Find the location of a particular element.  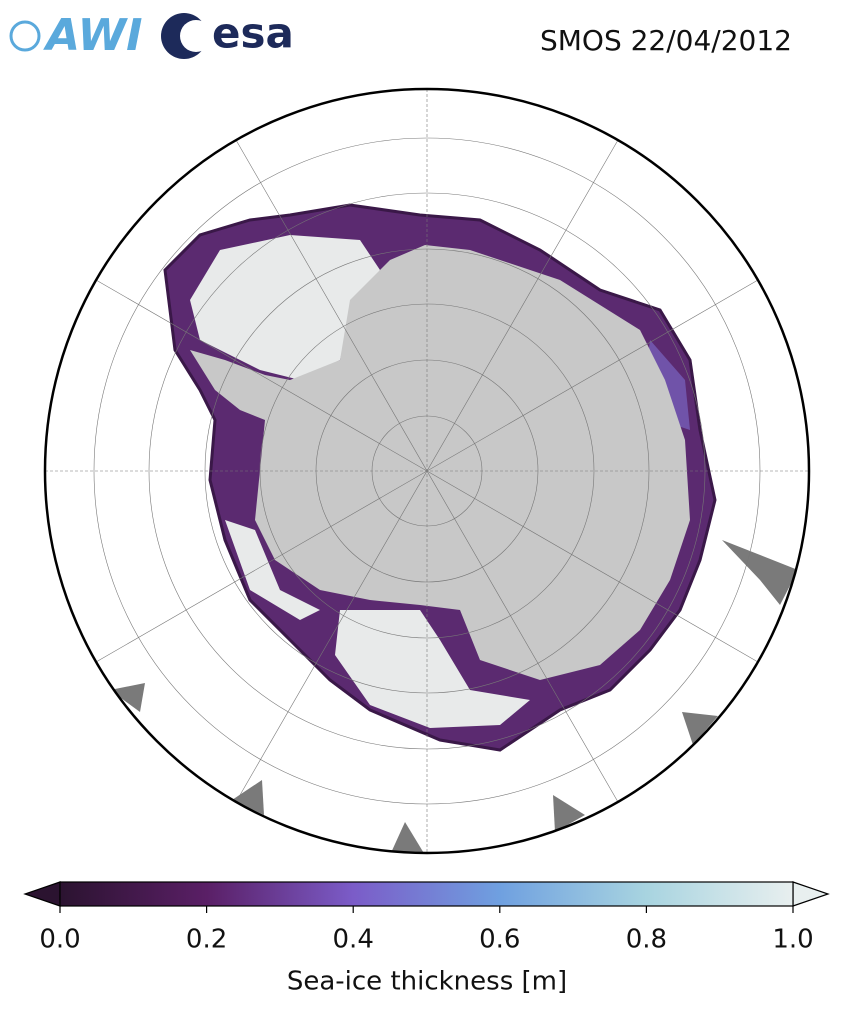

colorbar: 0.0 0.2 0.4 0.6 0.8 1.0 is located at coordinates (426, 918).